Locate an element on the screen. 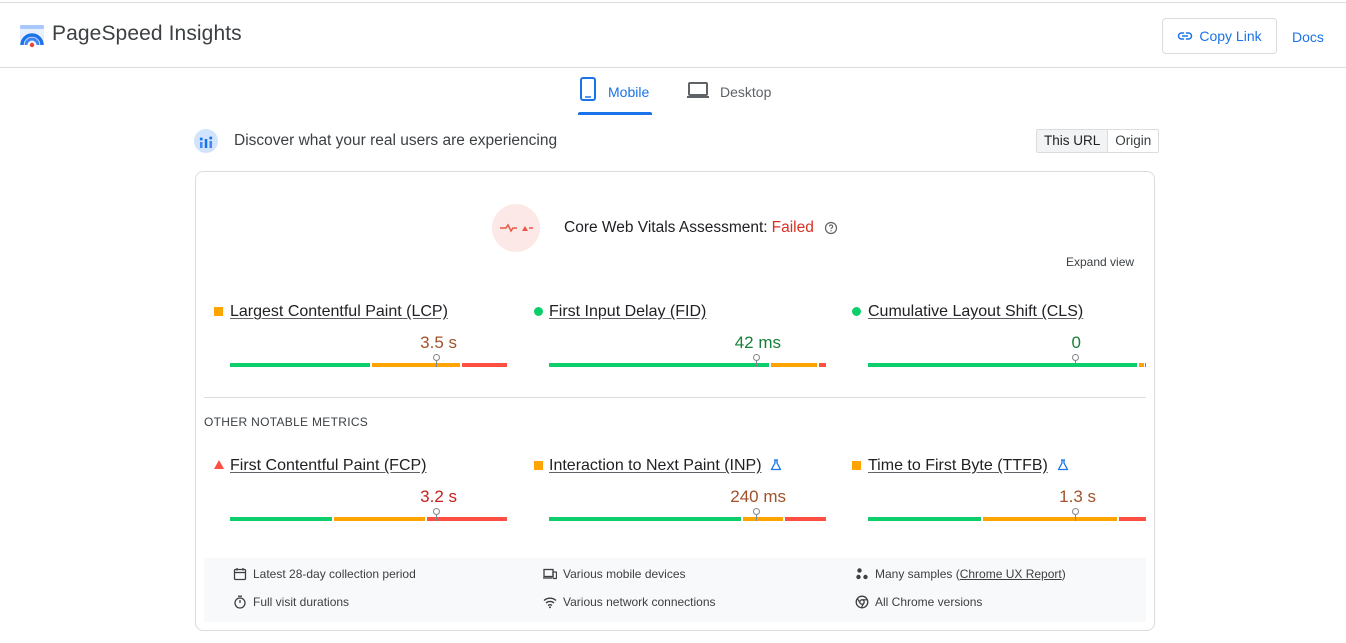  info-network: Various network connections is located at coordinates (629, 602).